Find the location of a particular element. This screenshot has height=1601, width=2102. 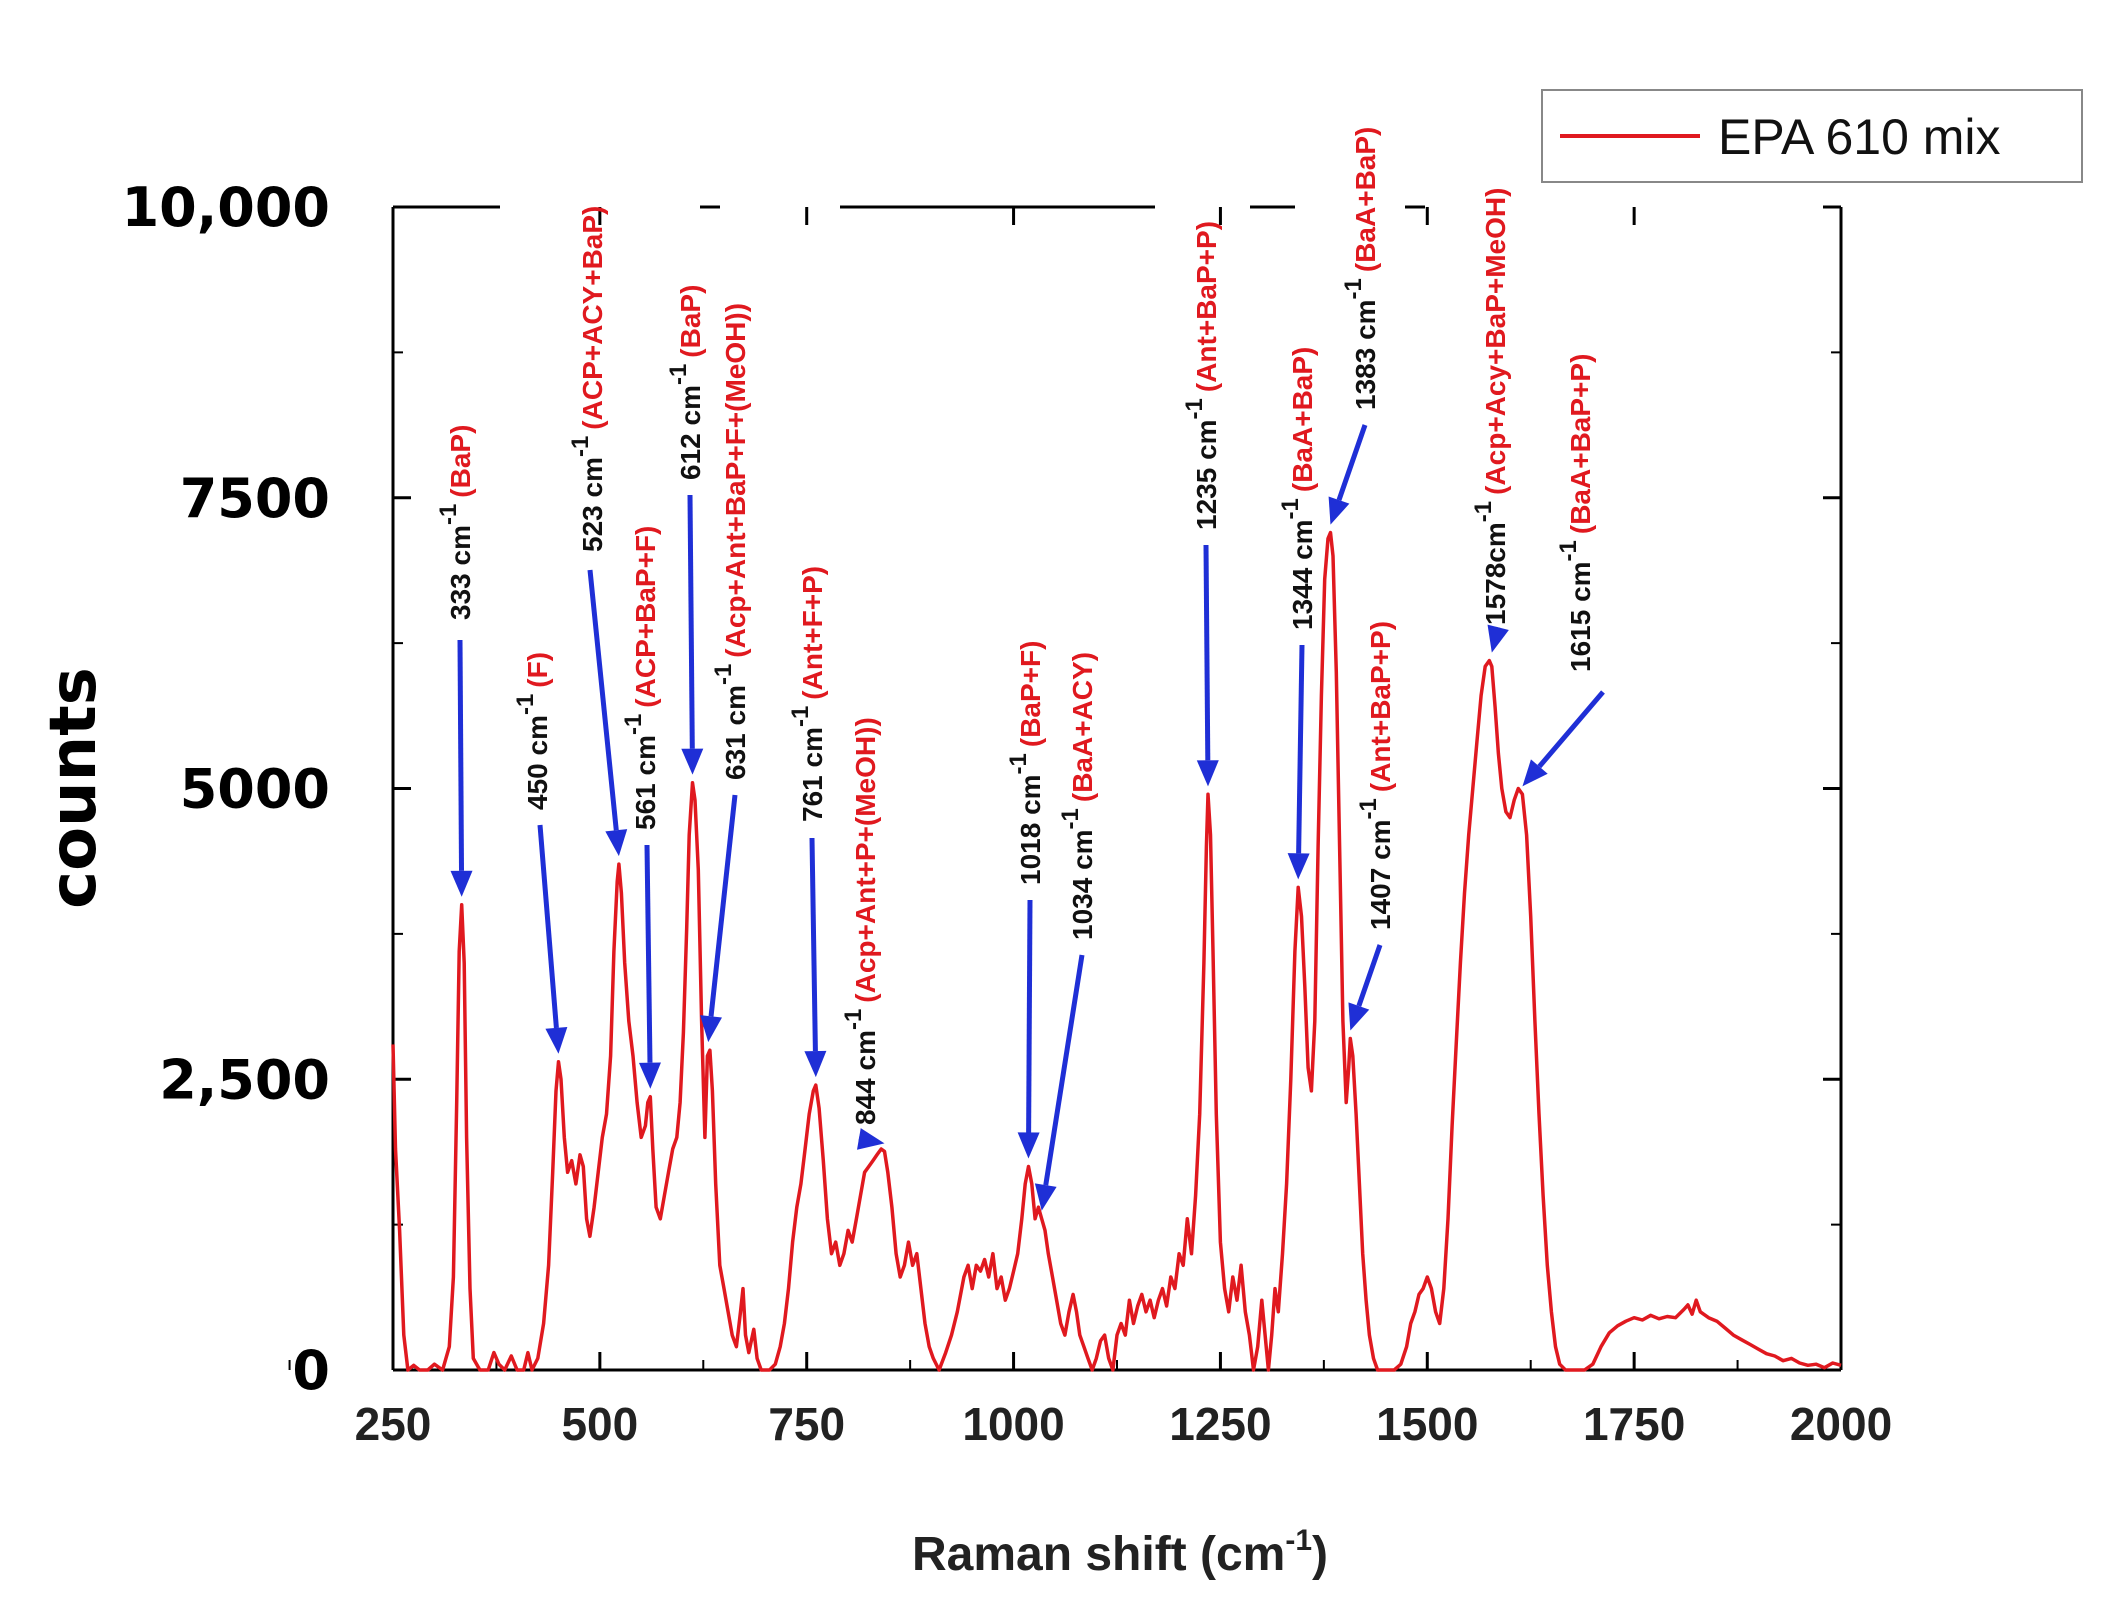

peak-label: 1034 cm-1 (BaA+ACY) is located at coordinates (1077, 796).